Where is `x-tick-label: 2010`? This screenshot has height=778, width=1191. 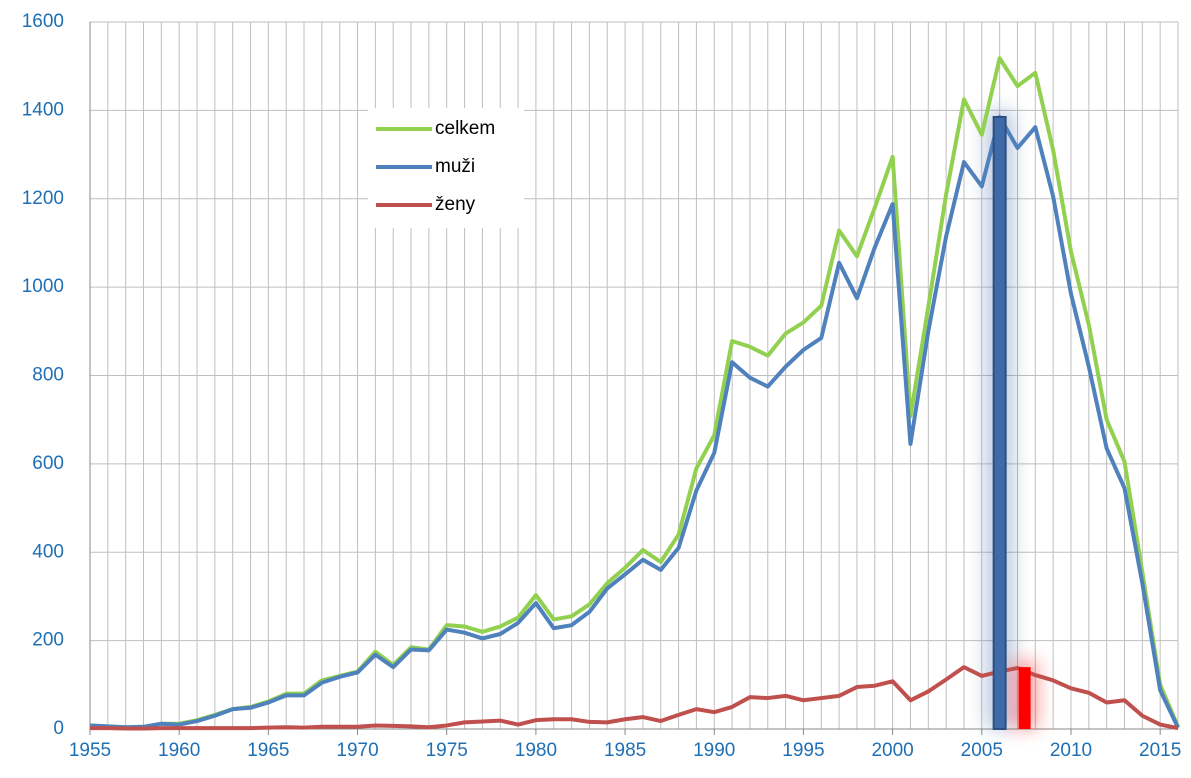 x-tick-label: 2010 is located at coordinates (1071, 750).